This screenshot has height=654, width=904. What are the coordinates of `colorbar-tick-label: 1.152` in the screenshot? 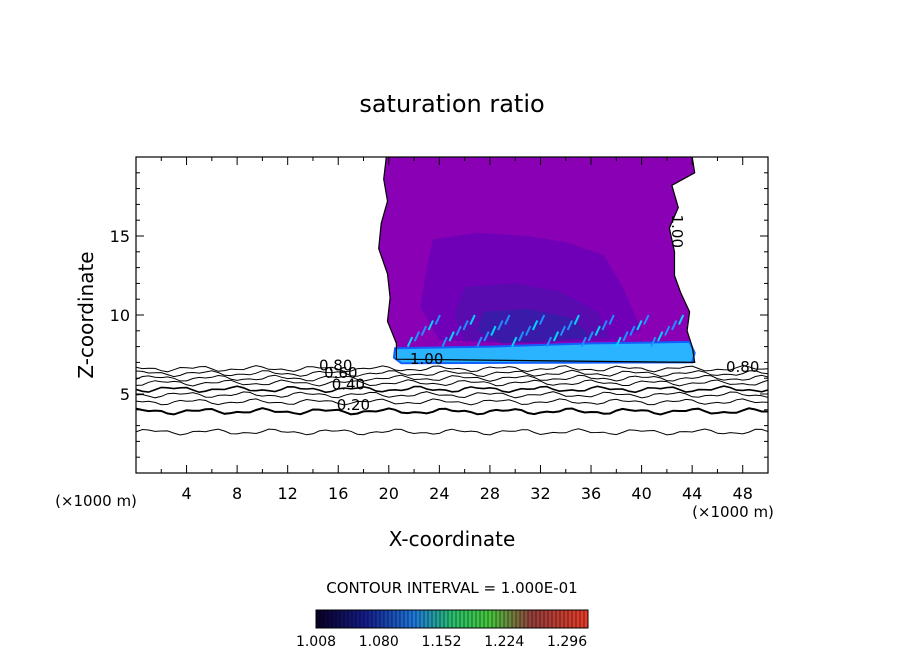 It's located at (441, 642).